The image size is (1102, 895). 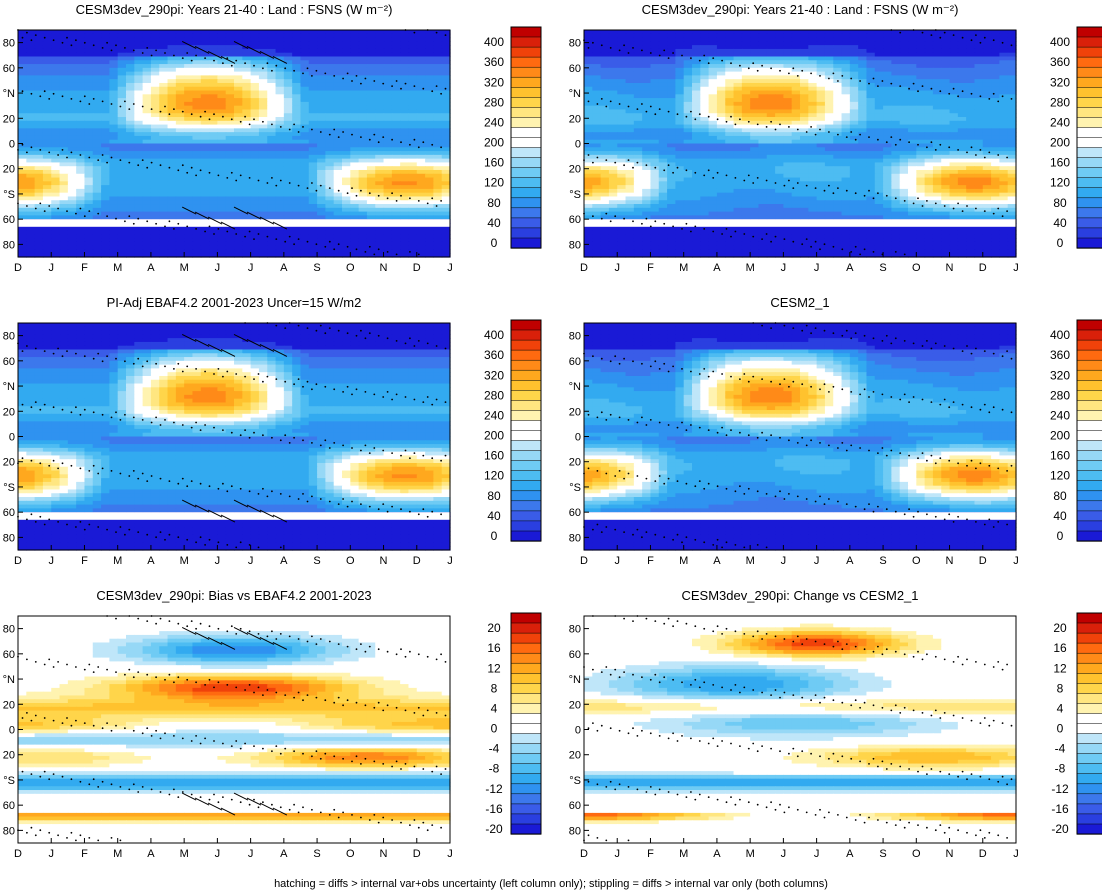 I want to click on hatch-line, so click(x=189, y=44).